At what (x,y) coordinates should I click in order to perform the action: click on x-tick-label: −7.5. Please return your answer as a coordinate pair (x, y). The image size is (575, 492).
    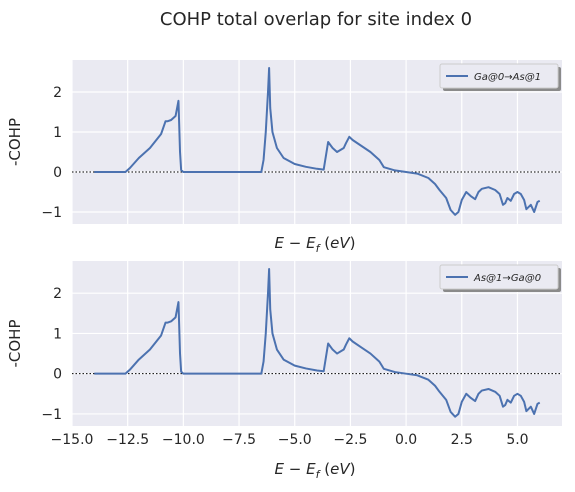
    Looking at the image, I should click on (239, 440).